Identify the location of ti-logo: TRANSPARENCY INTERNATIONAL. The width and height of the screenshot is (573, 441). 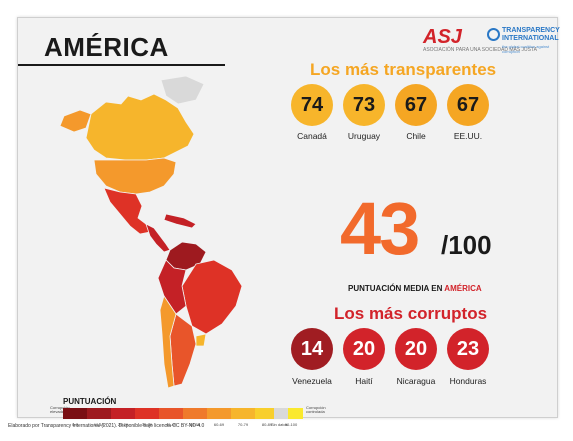
(531, 34).